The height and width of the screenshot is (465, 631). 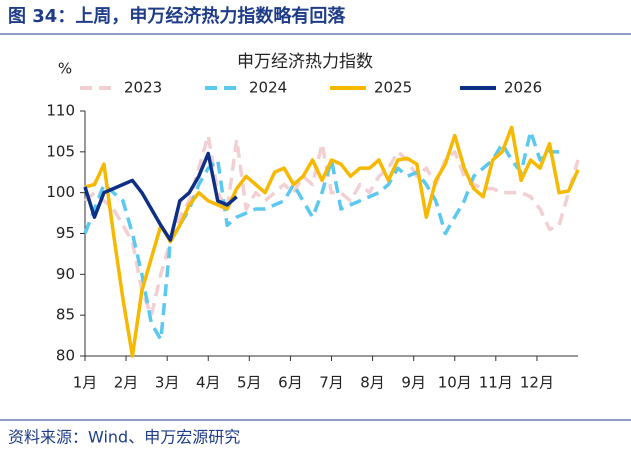 I want to click on x-tick-label: 4月, so click(x=208, y=383).